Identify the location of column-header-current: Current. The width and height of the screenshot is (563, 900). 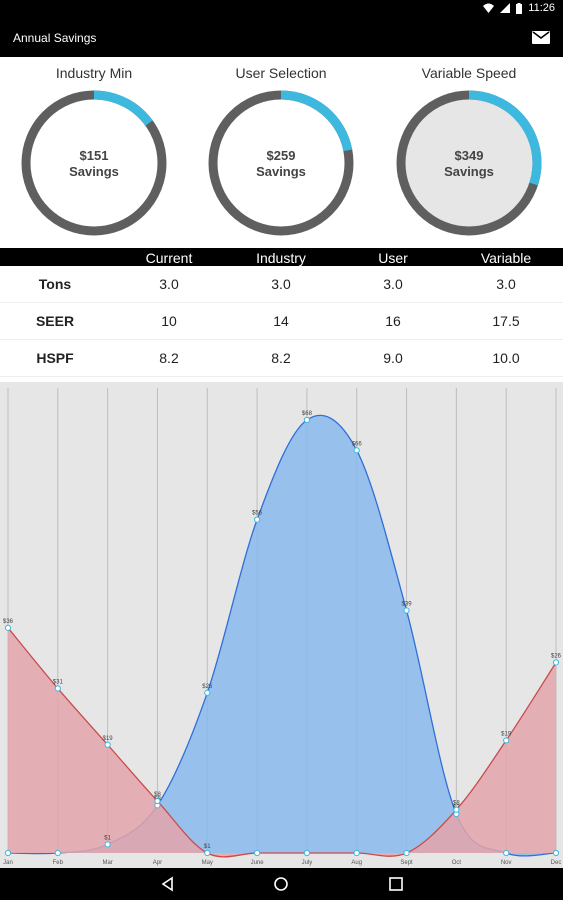
(169, 258).